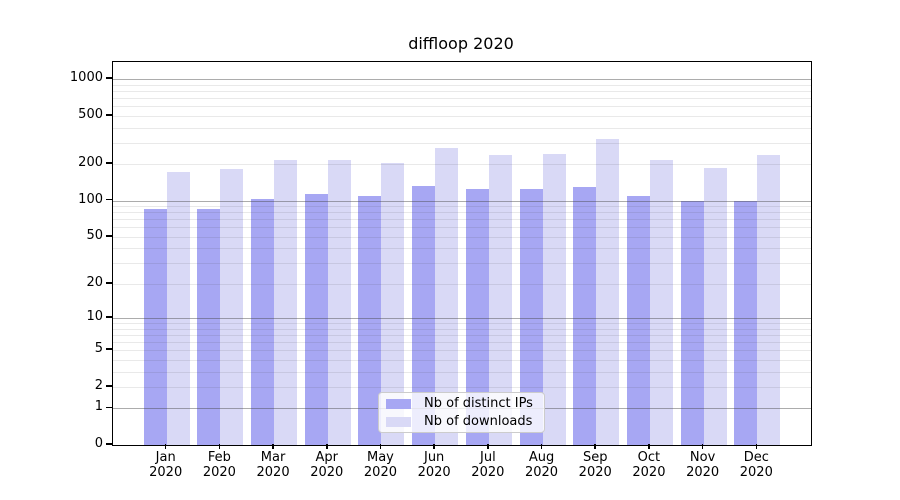  What do you see at coordinates (769, 299) in the screenshot?
I see `bar-downloads-dec` at bounding box center [769, 299].